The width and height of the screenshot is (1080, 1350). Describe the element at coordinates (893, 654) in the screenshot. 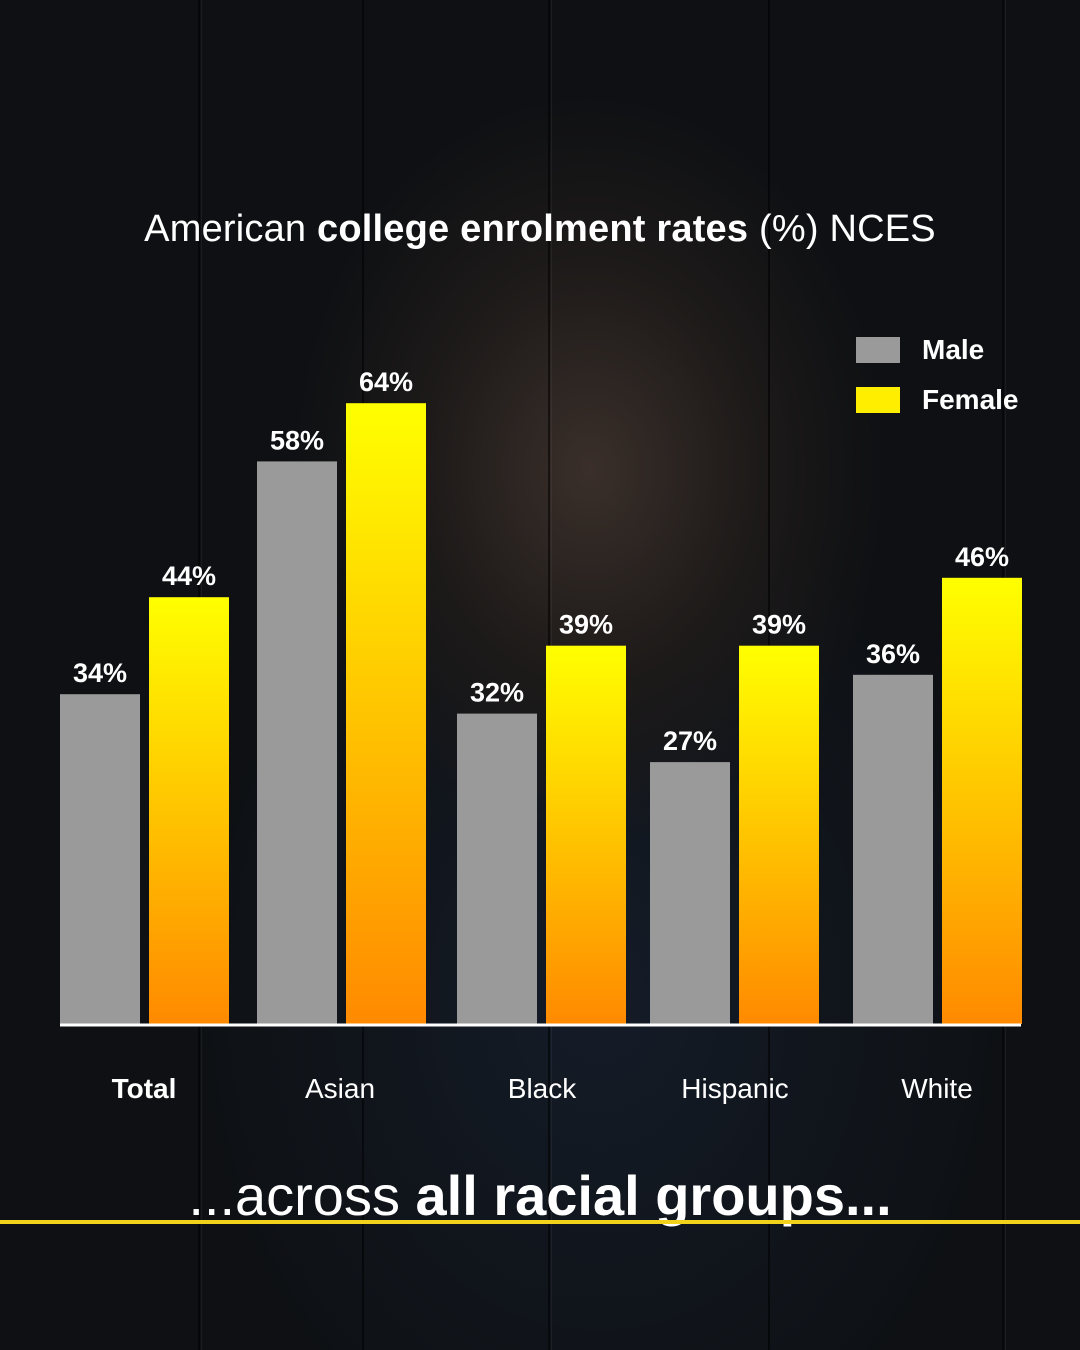

I see `value-label-male-white: 36%` at that location.